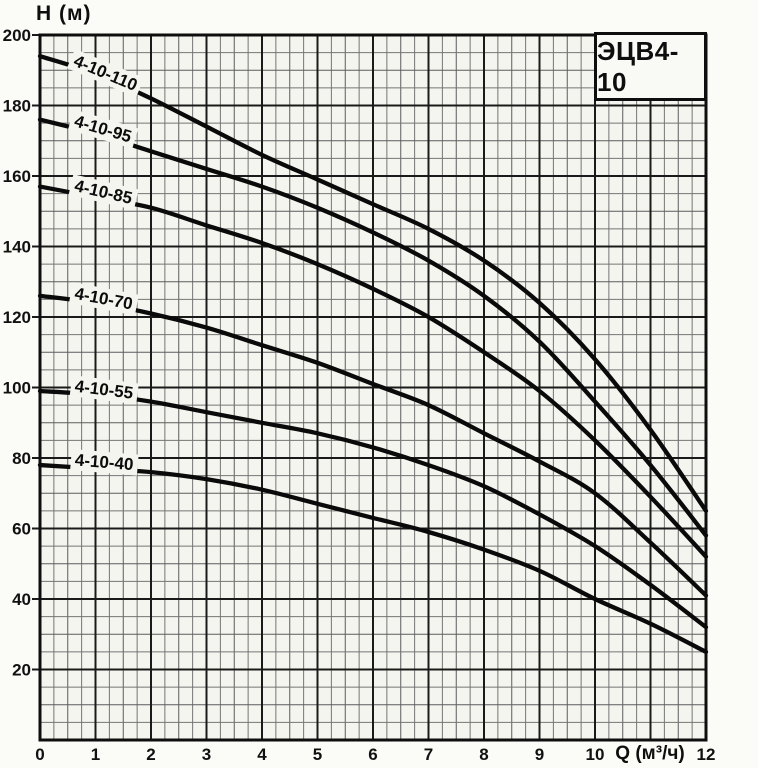 This screenshot has height=768, width=758. What do you see at coordinates (17, 35) in the screenshot?
I see `y-tick-label: 200` at bounding box center [17, 35].